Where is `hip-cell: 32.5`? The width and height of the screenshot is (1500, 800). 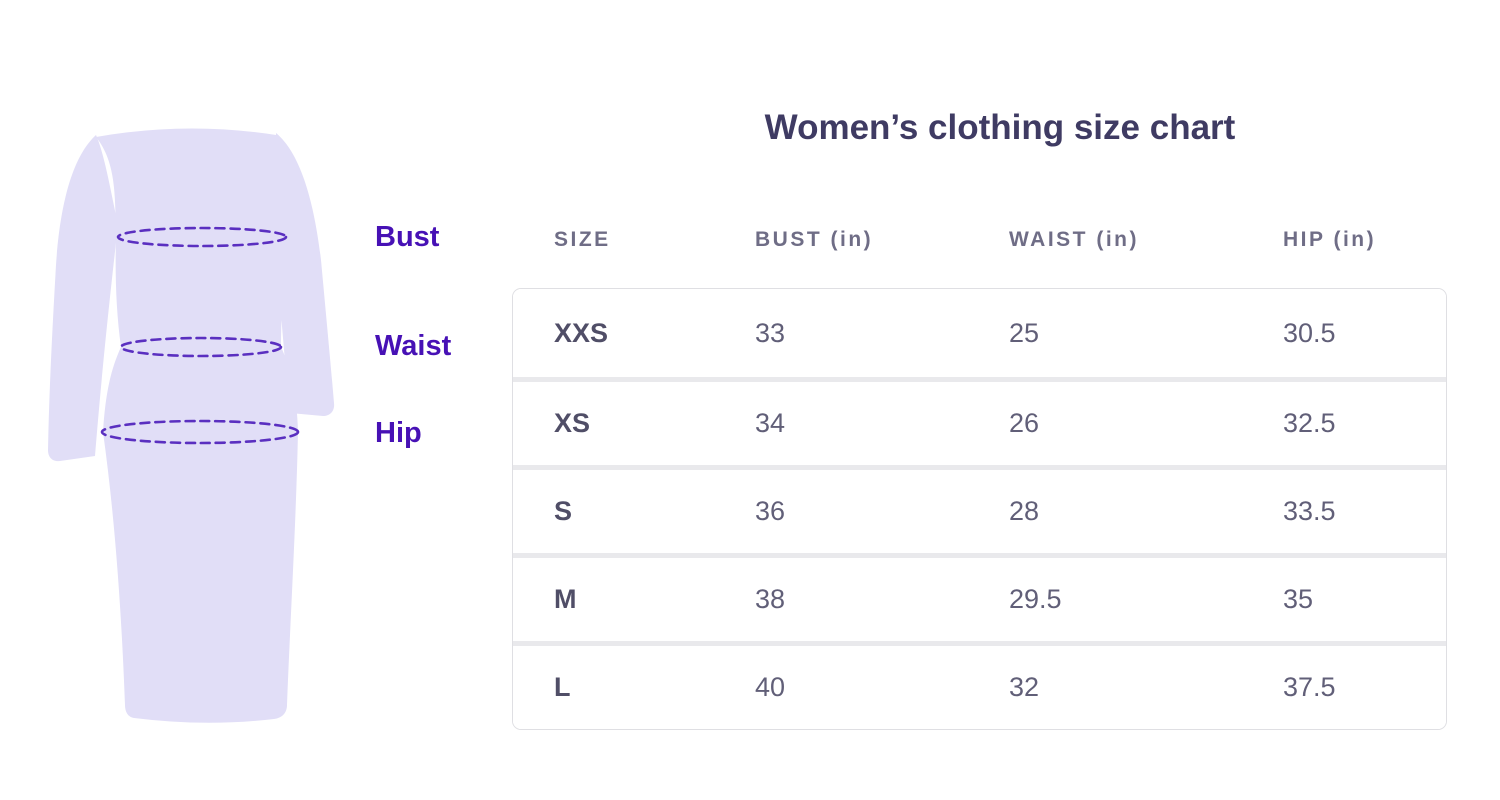
hip-cell: 32.5 is located at coordinates (1309, 423).